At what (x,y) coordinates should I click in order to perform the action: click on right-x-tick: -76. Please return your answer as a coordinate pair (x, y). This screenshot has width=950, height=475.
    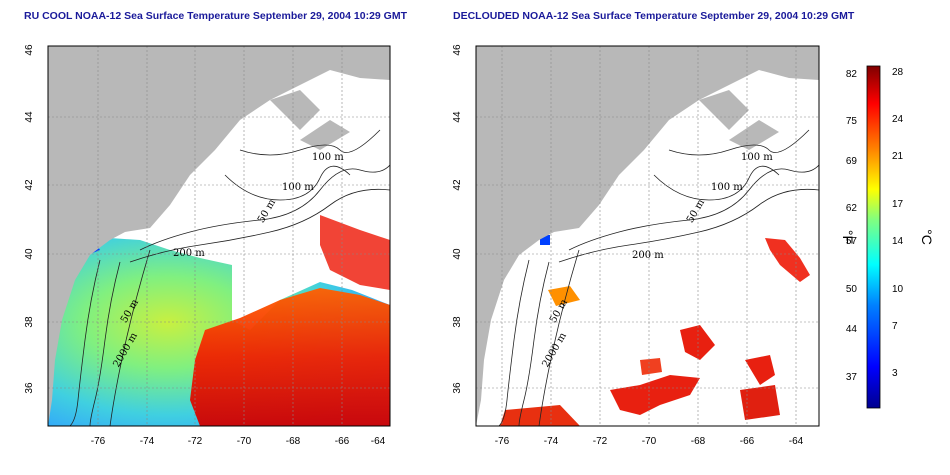
    Looking at the image, I should click on (502, 441).